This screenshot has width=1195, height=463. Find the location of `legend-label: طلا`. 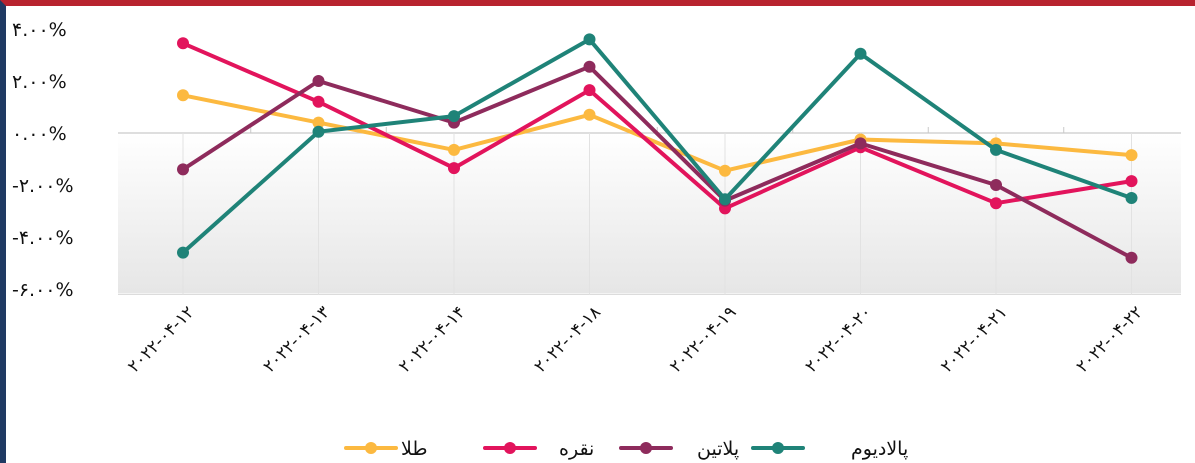

legend-label: طلا is located at coordinates (414, 449).